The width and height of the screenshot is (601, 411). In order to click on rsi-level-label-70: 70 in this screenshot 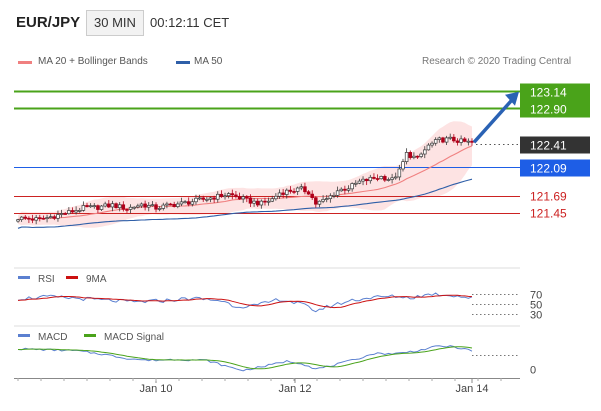, I will do `click(536, 296)`.